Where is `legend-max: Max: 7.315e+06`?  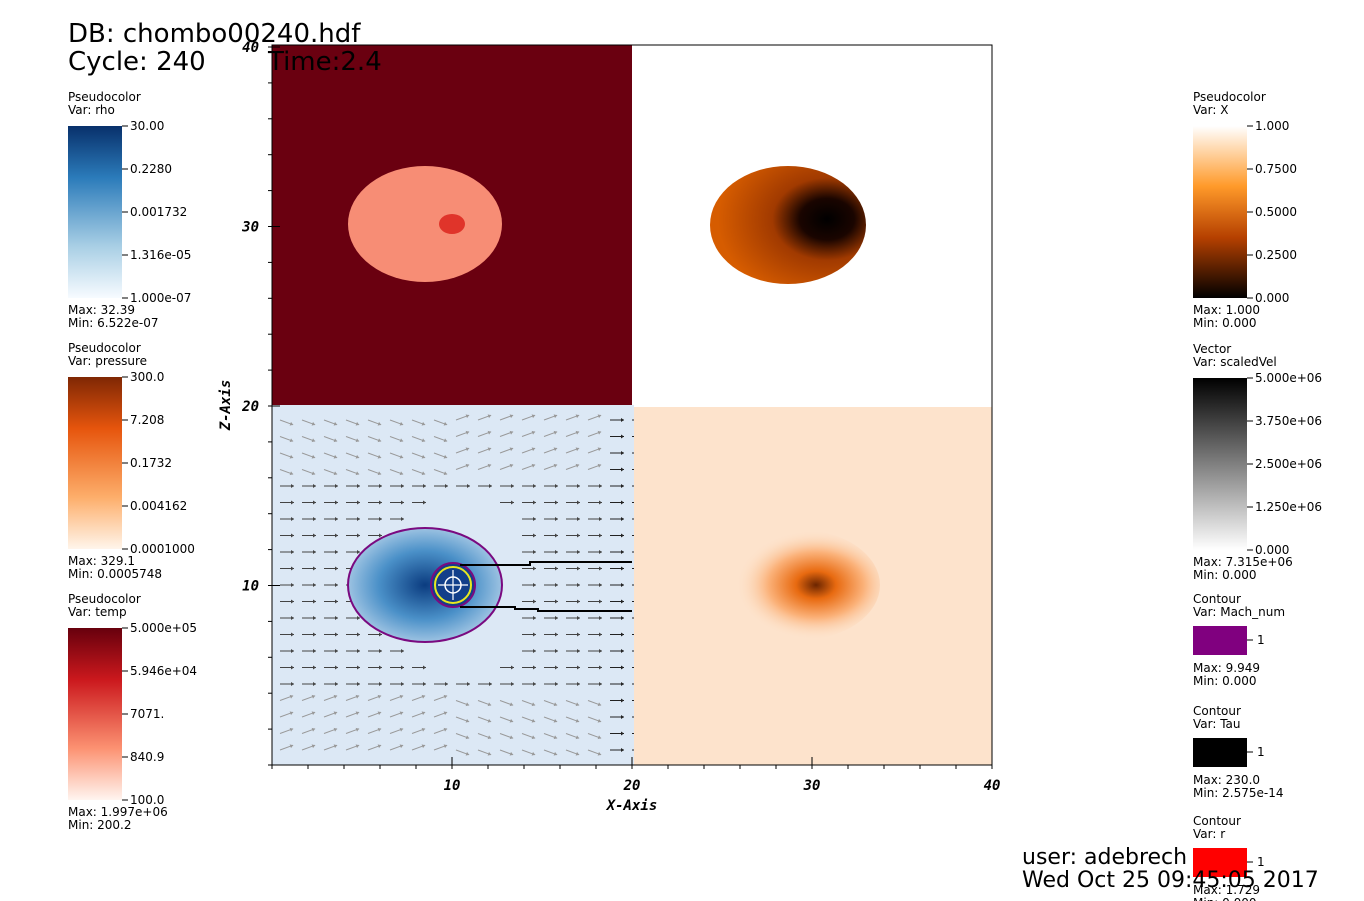
legend-max: Max: 7.315e+06 is located at coordinates (1243, 562).